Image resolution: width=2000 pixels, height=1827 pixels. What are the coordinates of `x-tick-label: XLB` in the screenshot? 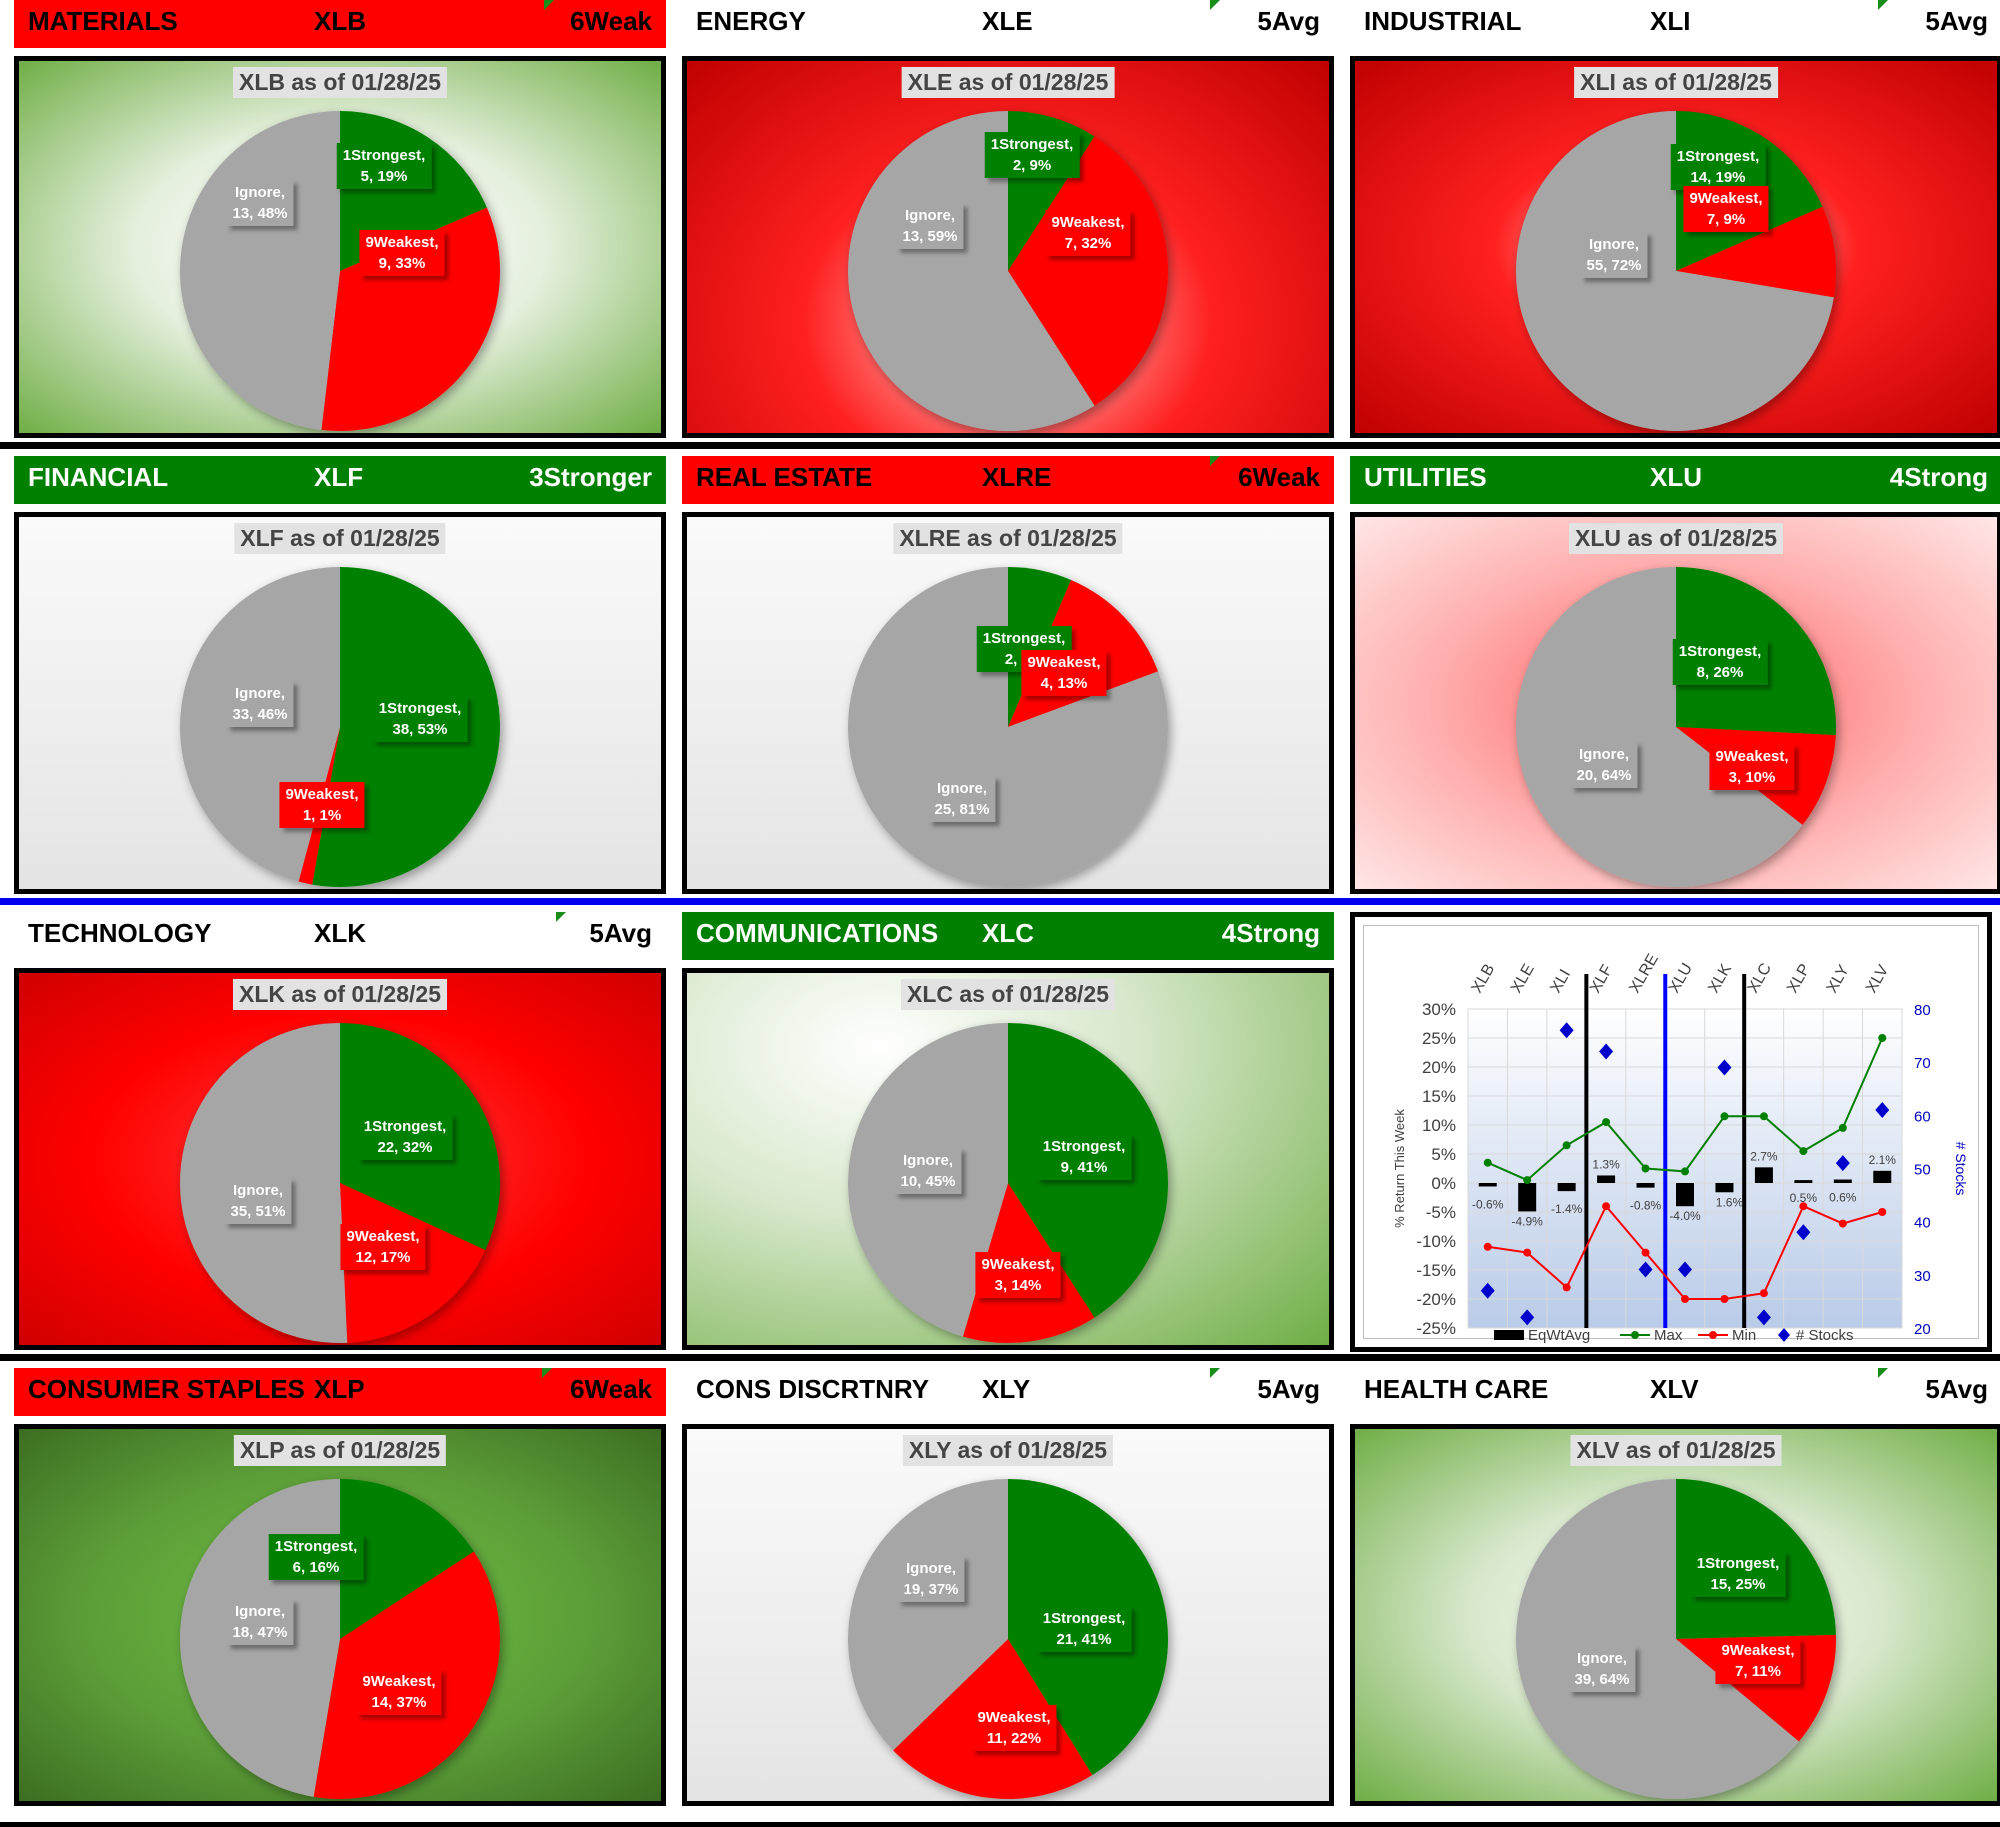 It's located at (1483, 978).